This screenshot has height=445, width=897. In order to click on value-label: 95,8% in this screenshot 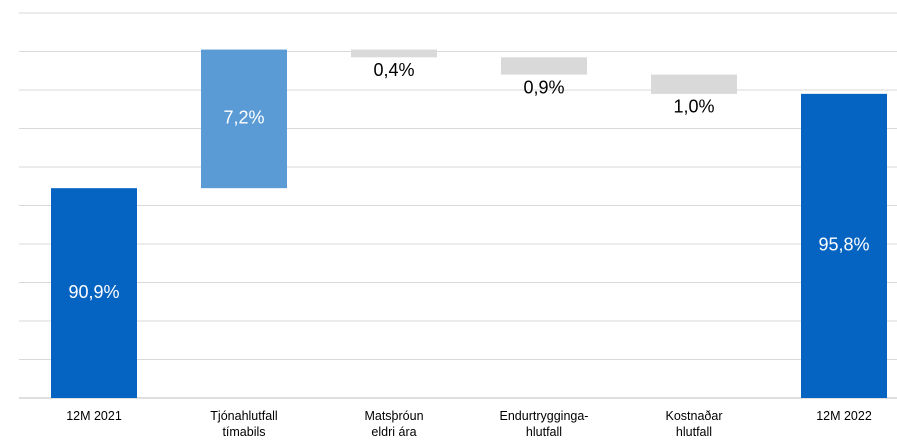, I will do `click(843, 245)`.